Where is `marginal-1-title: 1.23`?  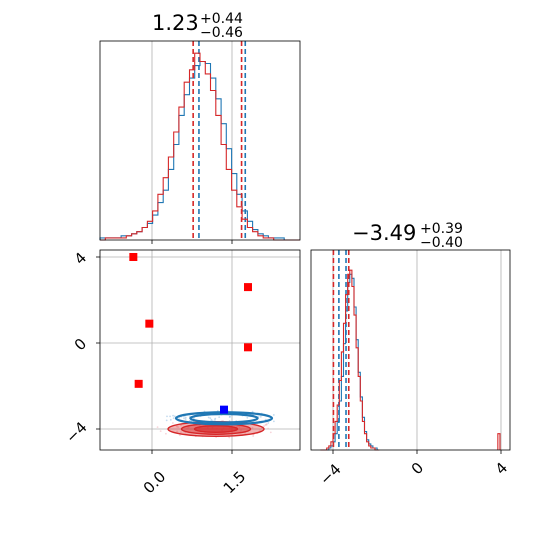
marginal-1-title: 1.23 is located at coordinates (175, 23).